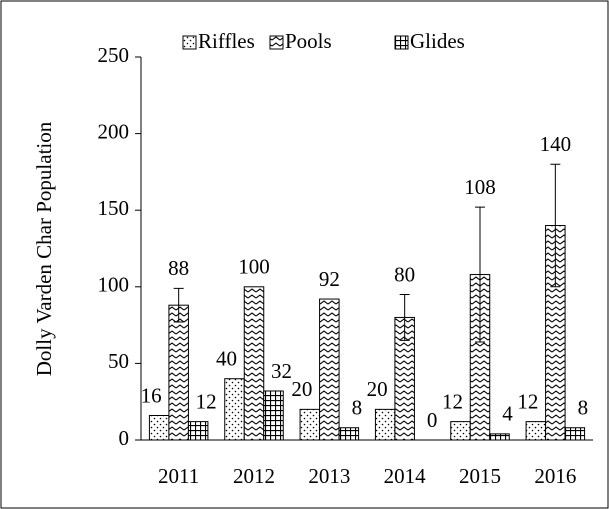 This screenshot has width=609, height=509. Describe the element at coordinates (254, 476) in the screenshot. I see `x-tick-label: 2012` at that location.